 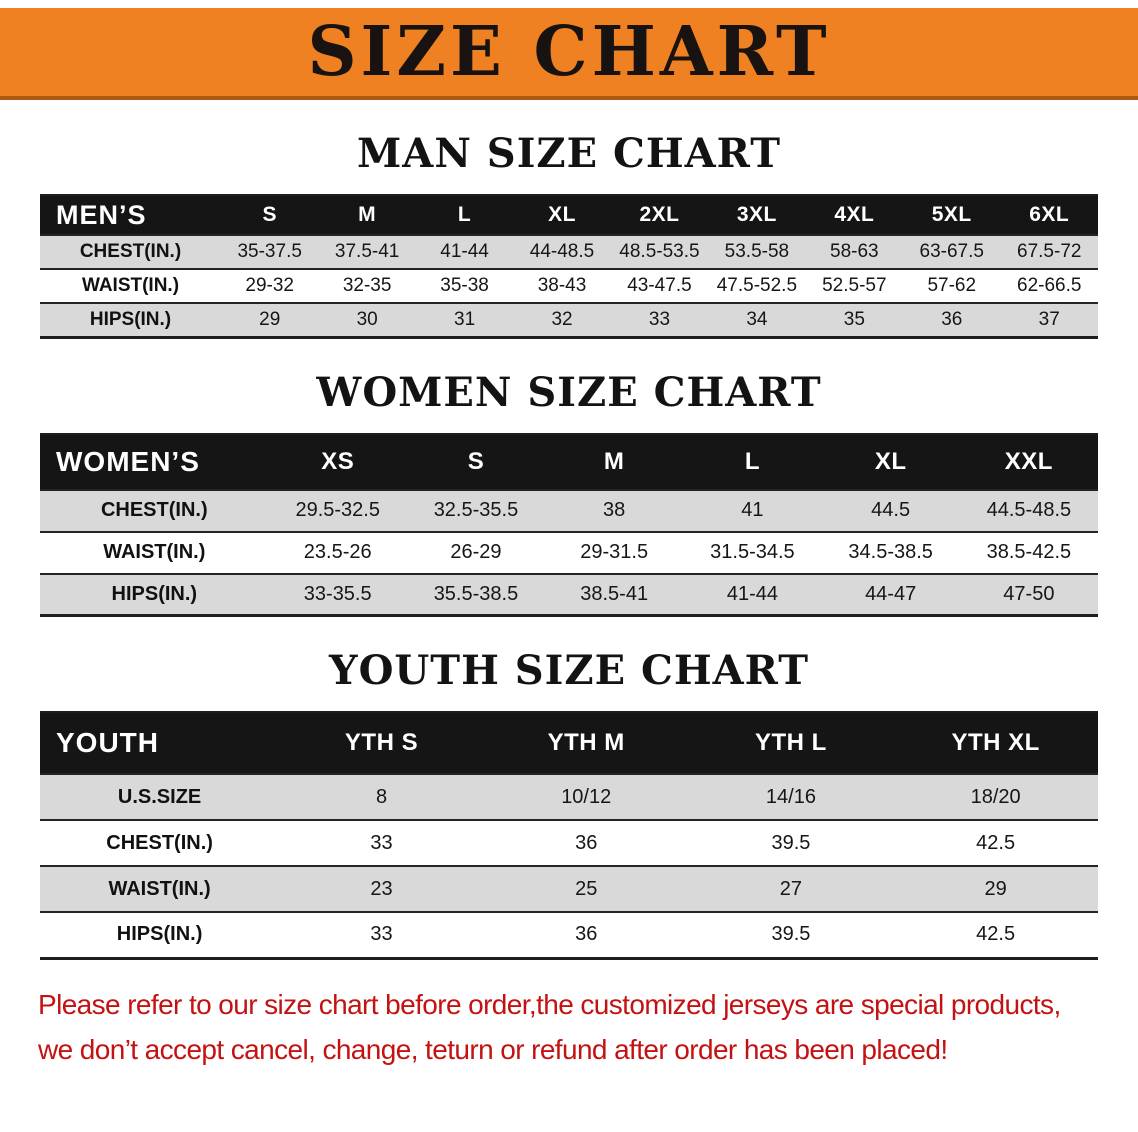 I want to click on measurement-value: 25, so click(x=586, y=888).